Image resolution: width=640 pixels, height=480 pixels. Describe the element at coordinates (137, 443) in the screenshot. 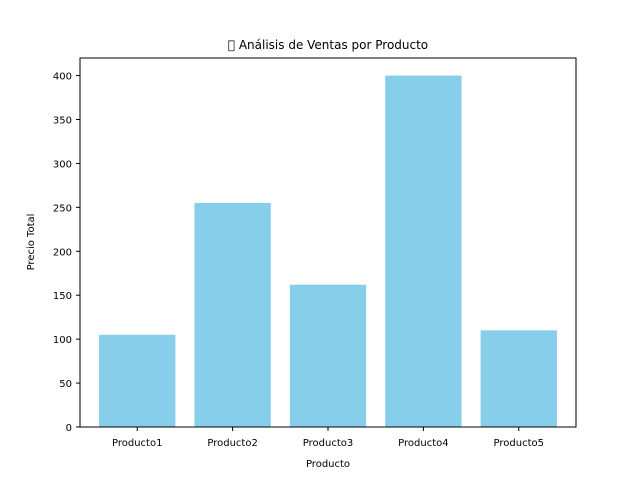

I see `x-tick-label: Producto1` at that location.